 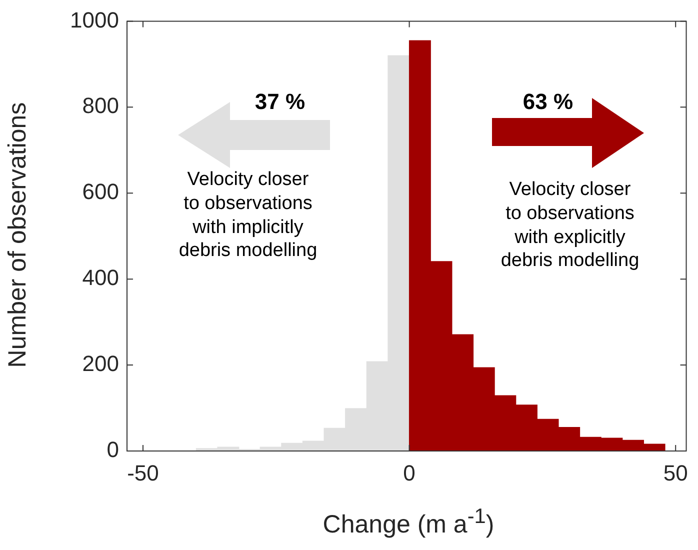 I want to click on y-tick-label: 200, so click(x=100, y=363).